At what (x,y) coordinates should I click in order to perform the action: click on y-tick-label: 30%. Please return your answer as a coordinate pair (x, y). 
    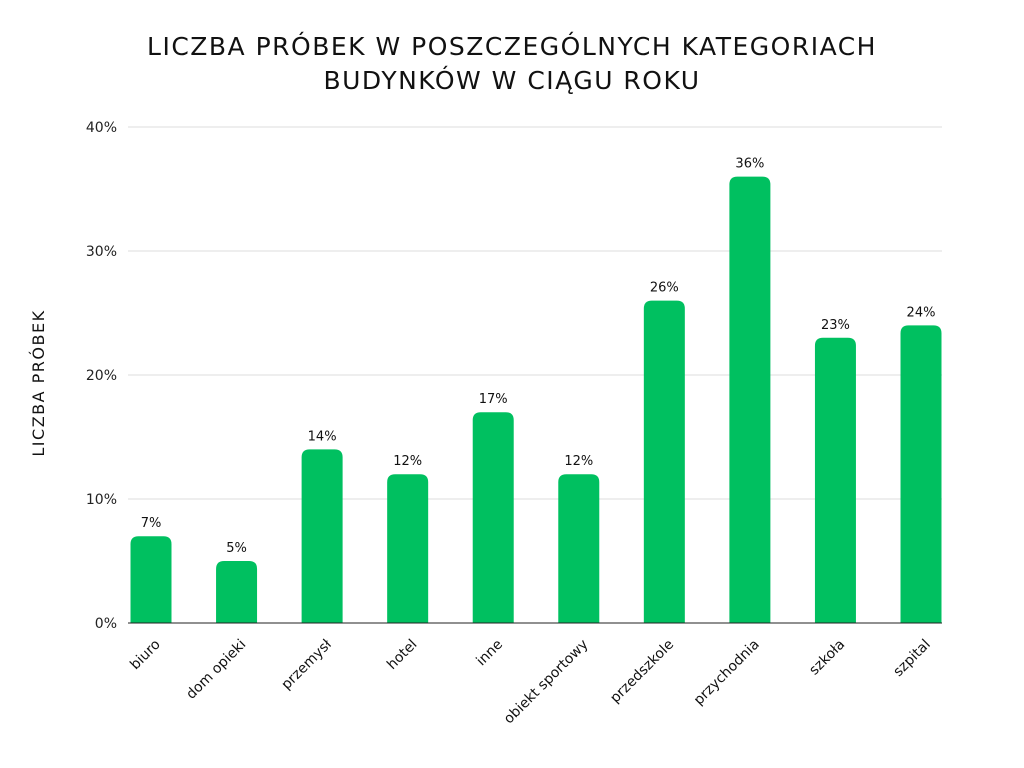
    Looking at the image, I should click on (101, 252).